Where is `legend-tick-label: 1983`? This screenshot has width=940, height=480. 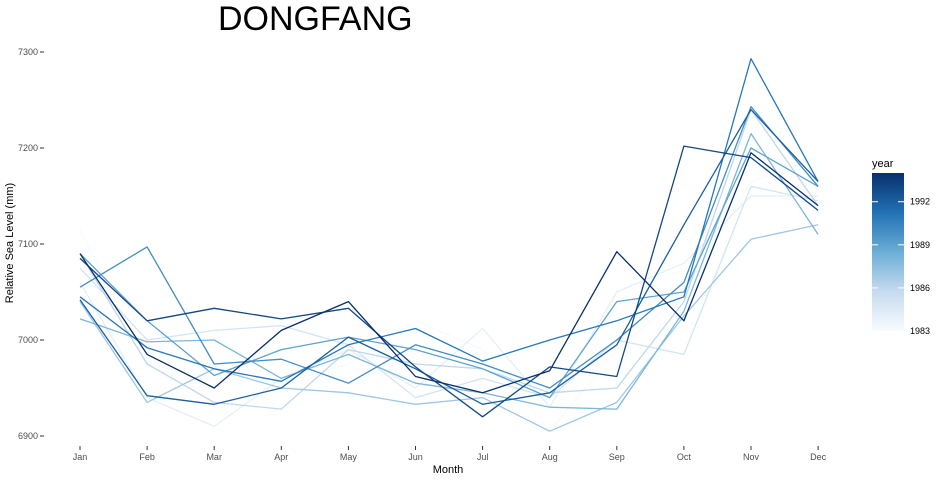
legend-tick-label: 1983 is located at coordinates (920, 331).